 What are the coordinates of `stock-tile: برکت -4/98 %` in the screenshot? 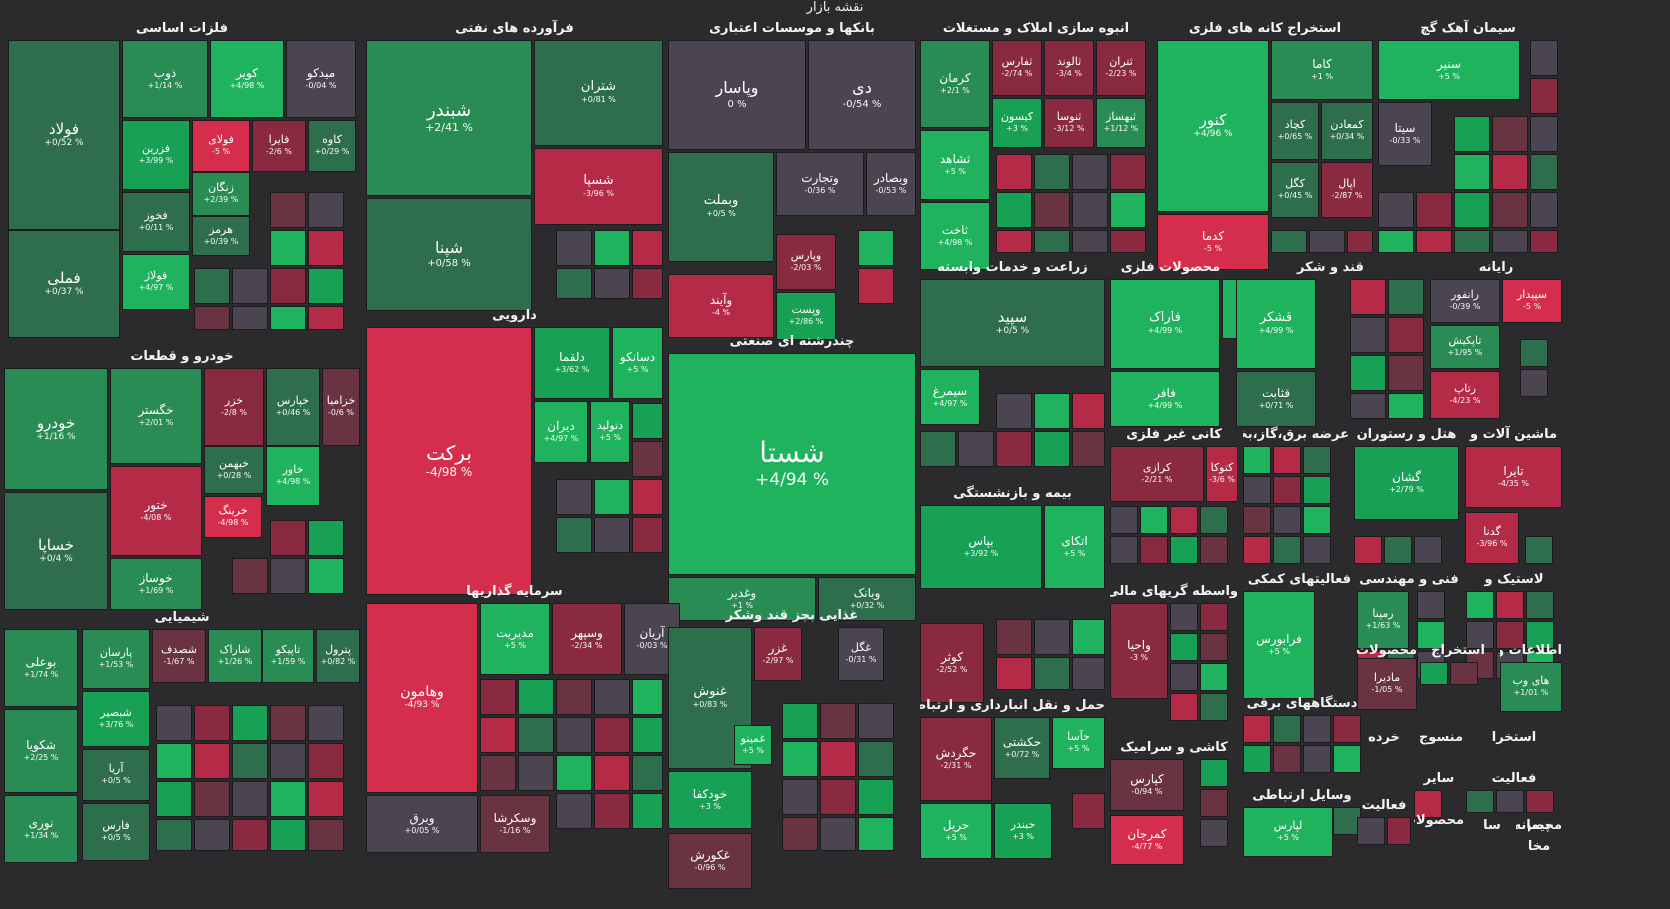 It's located at (449, 461).